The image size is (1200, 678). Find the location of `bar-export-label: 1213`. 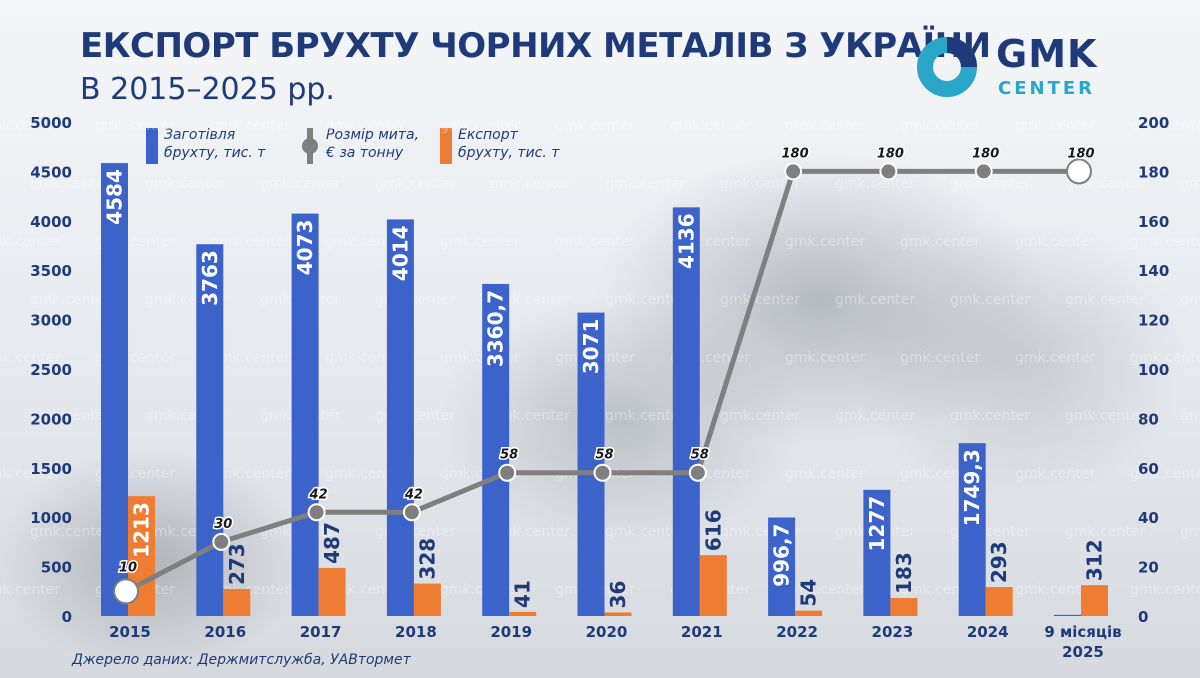

bar-export-label: 1213 is located at coordinates (142, 530).